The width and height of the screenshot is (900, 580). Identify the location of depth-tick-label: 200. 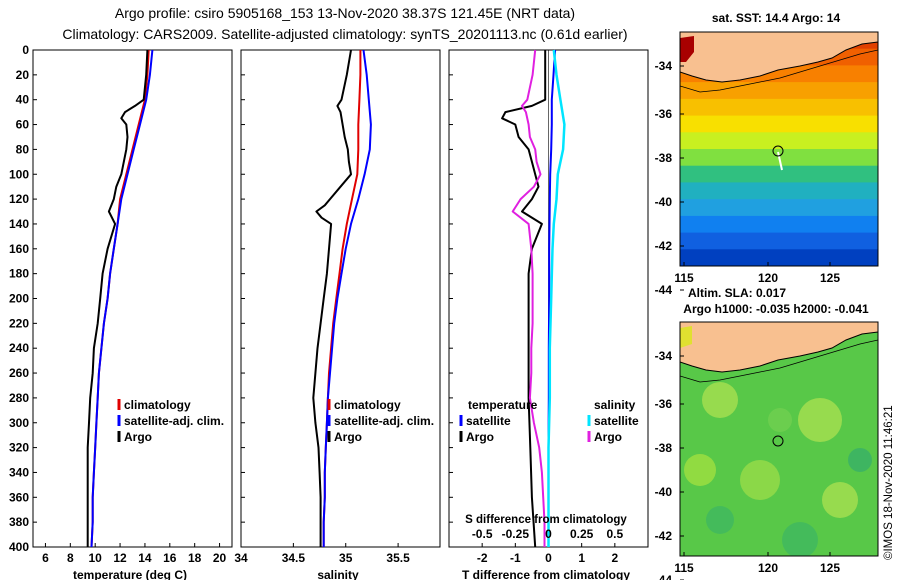
(19, 299).